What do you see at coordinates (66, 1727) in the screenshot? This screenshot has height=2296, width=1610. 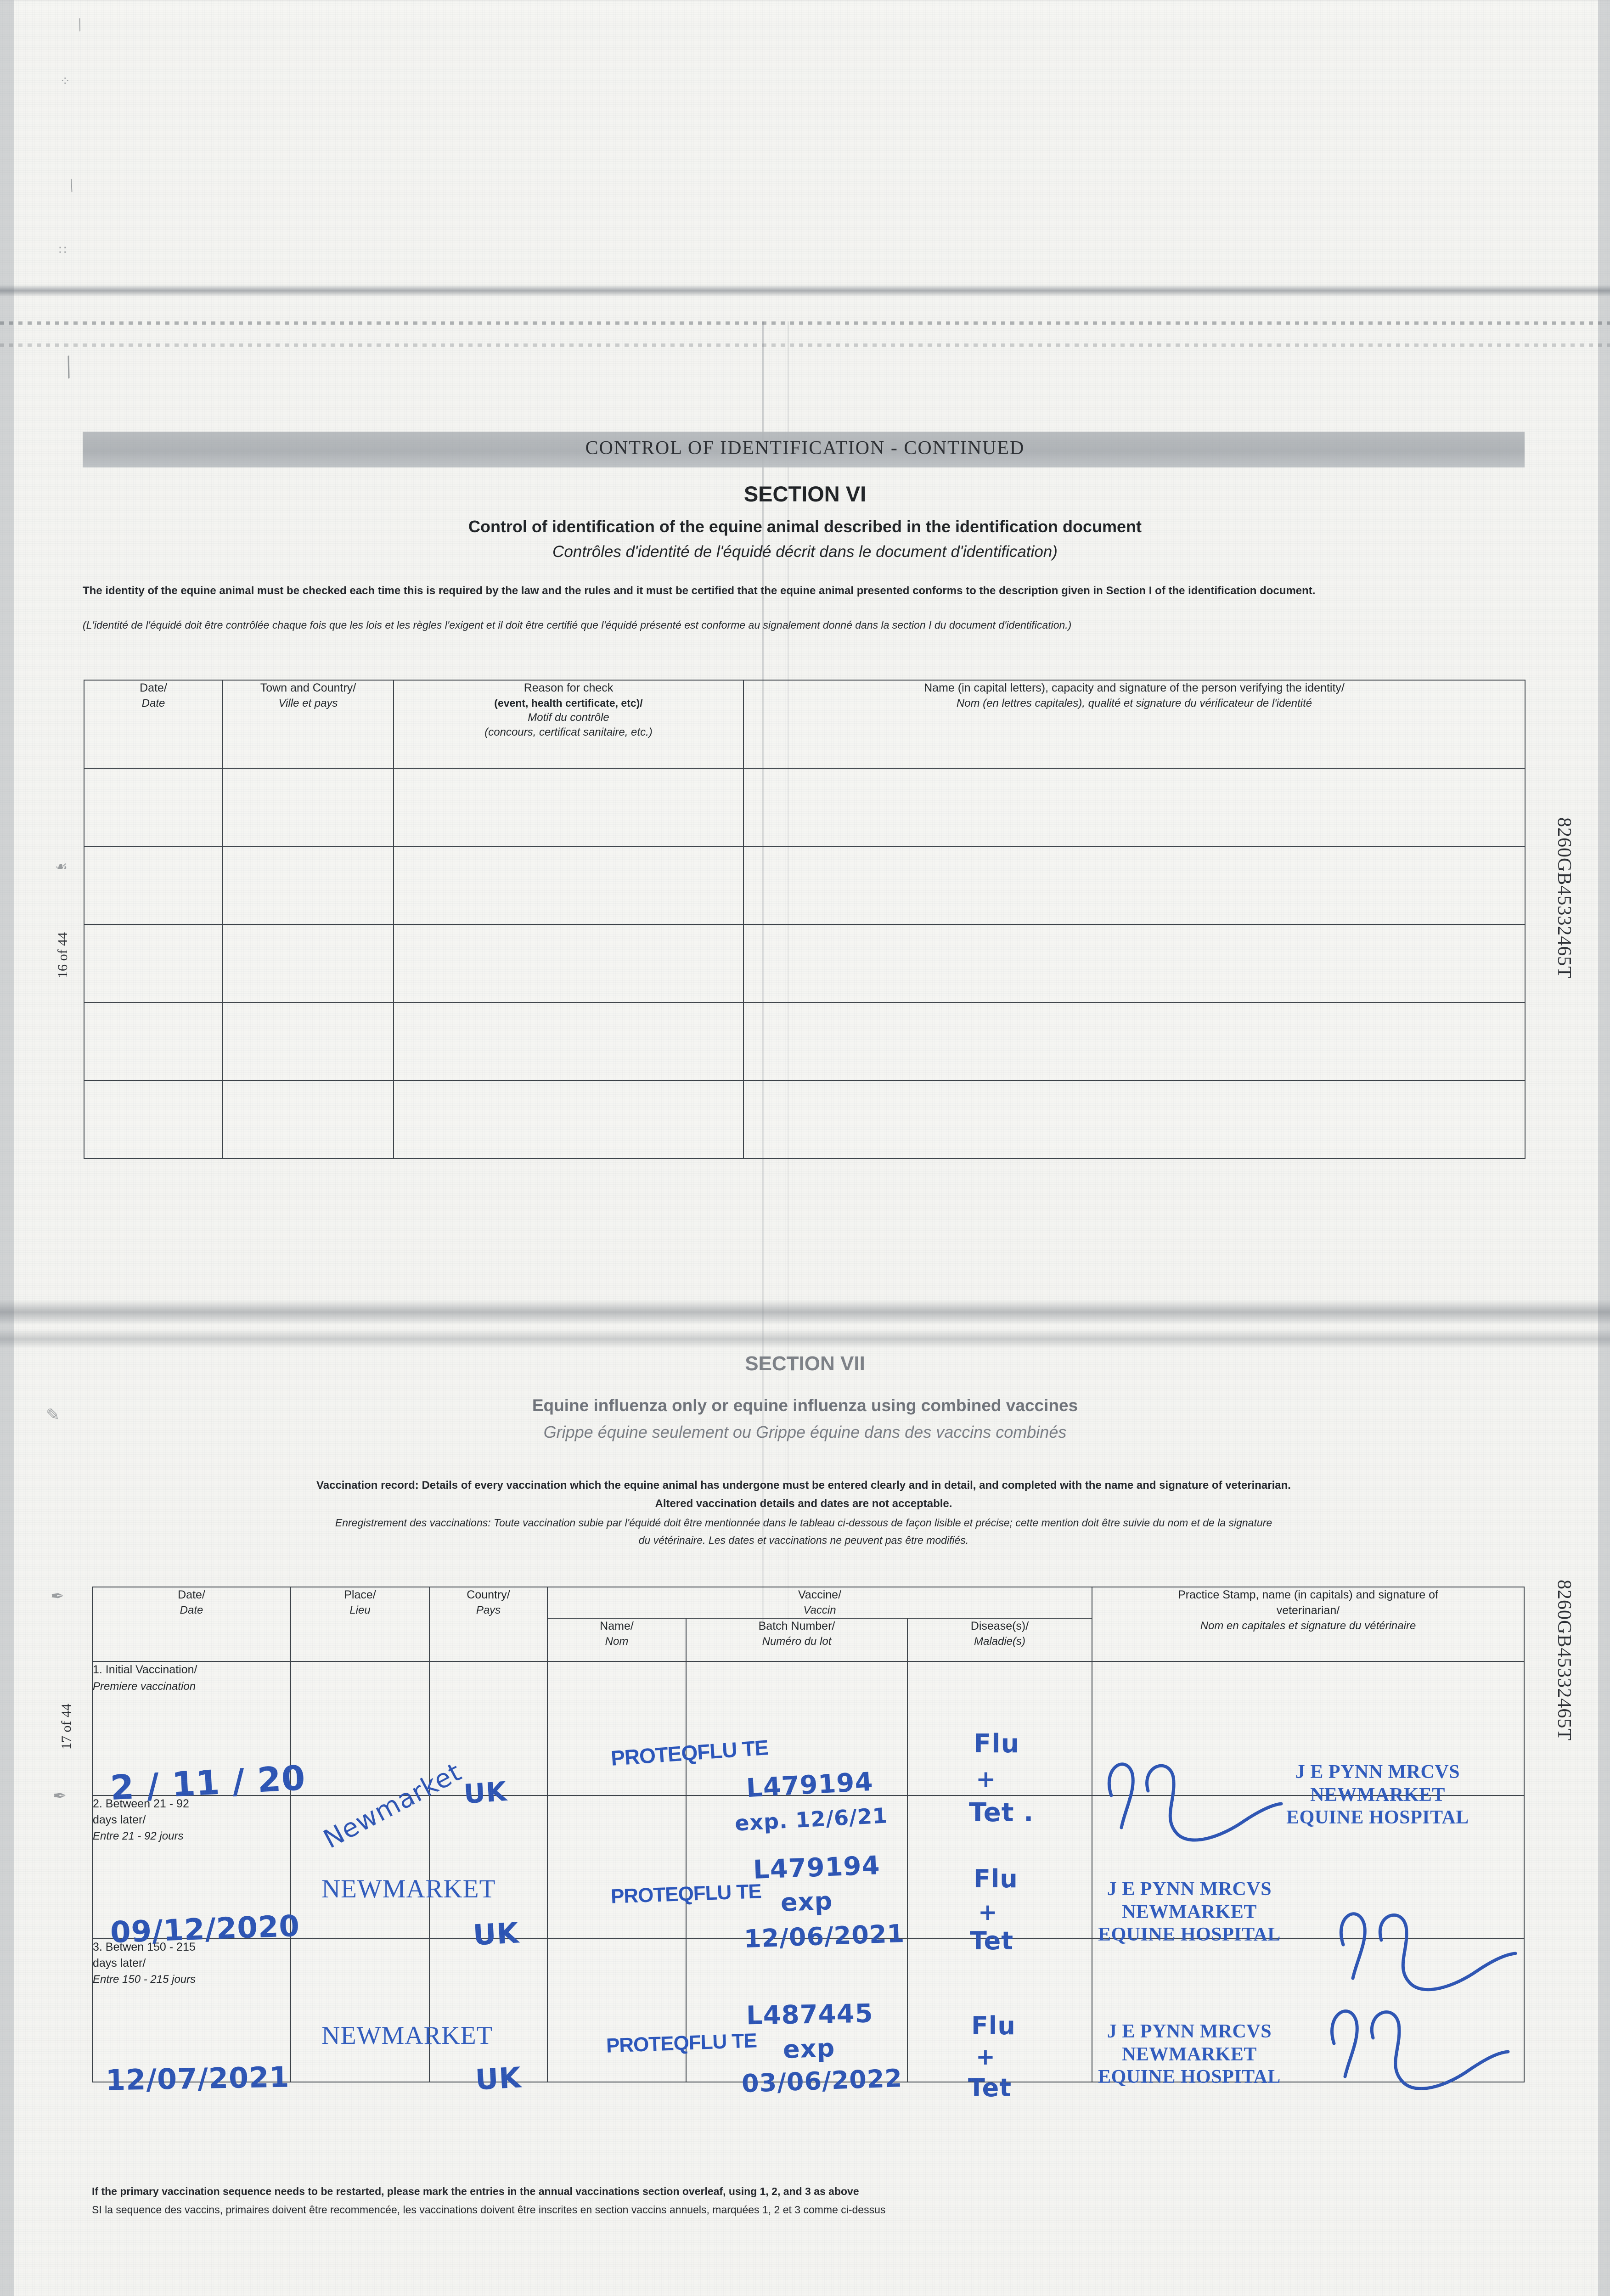 I see `page-marker-17: 17 of 44` at bounding box center [66, 1727].